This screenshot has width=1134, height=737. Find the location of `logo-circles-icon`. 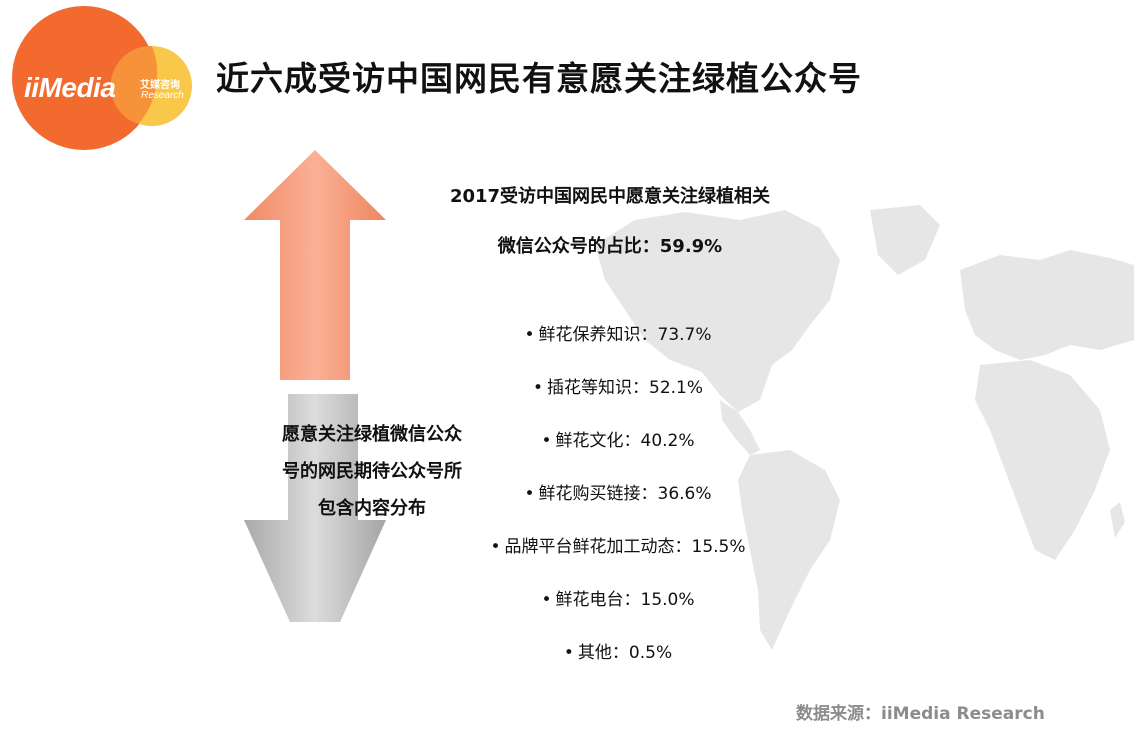

logo-circles-icon is located at coordinates (102, 78).